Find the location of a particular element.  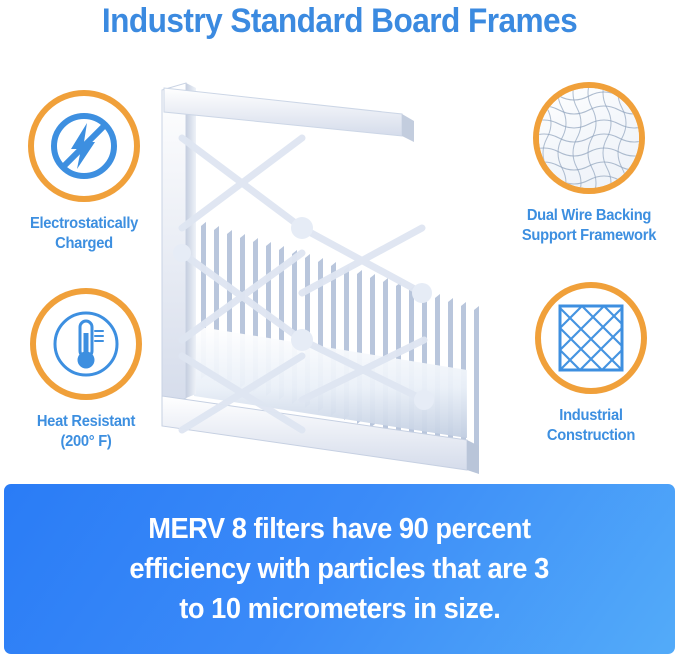

feature-caption: Heat Resistant (200° F) is located at coordinates (86, 432).